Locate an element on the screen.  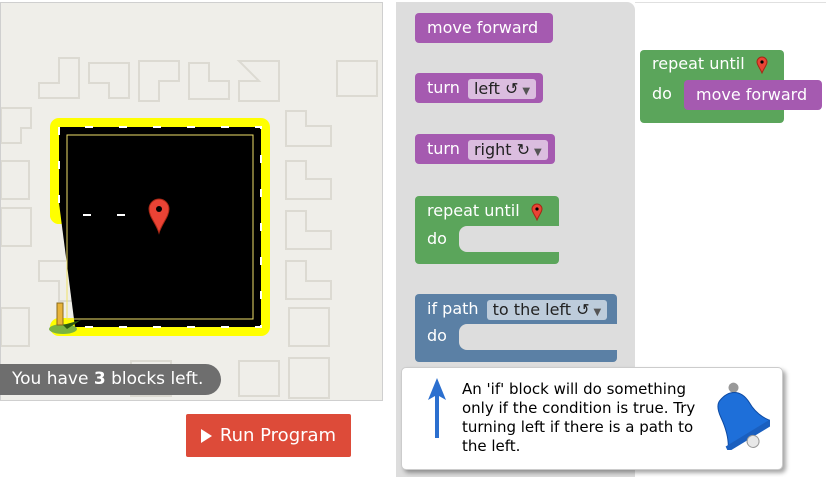
blocks-left-prefix: You have is located at coordinates (53, 379).